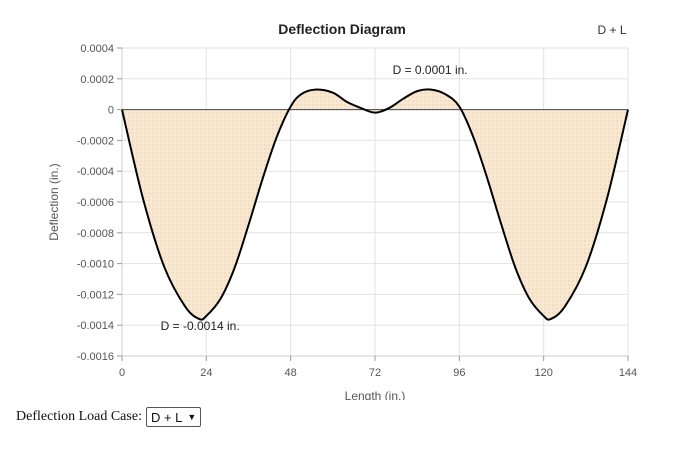 Image resolution: width=677 pixels, height=469 pixels. I want to click on y-tick-label: -0.0008, so click(95, 234).